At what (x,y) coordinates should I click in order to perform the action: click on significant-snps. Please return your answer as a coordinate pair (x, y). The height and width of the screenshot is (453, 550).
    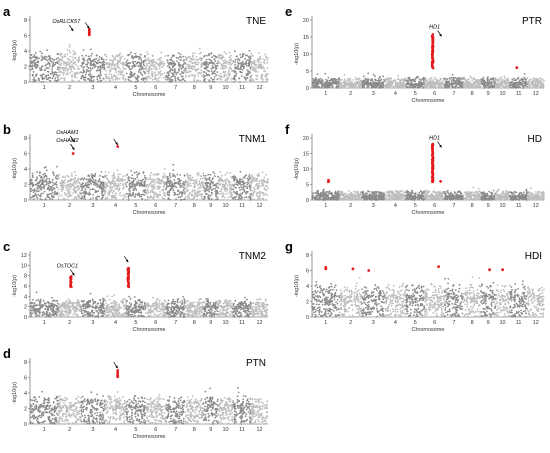
    Looking at the image, I should click on (95, 150).